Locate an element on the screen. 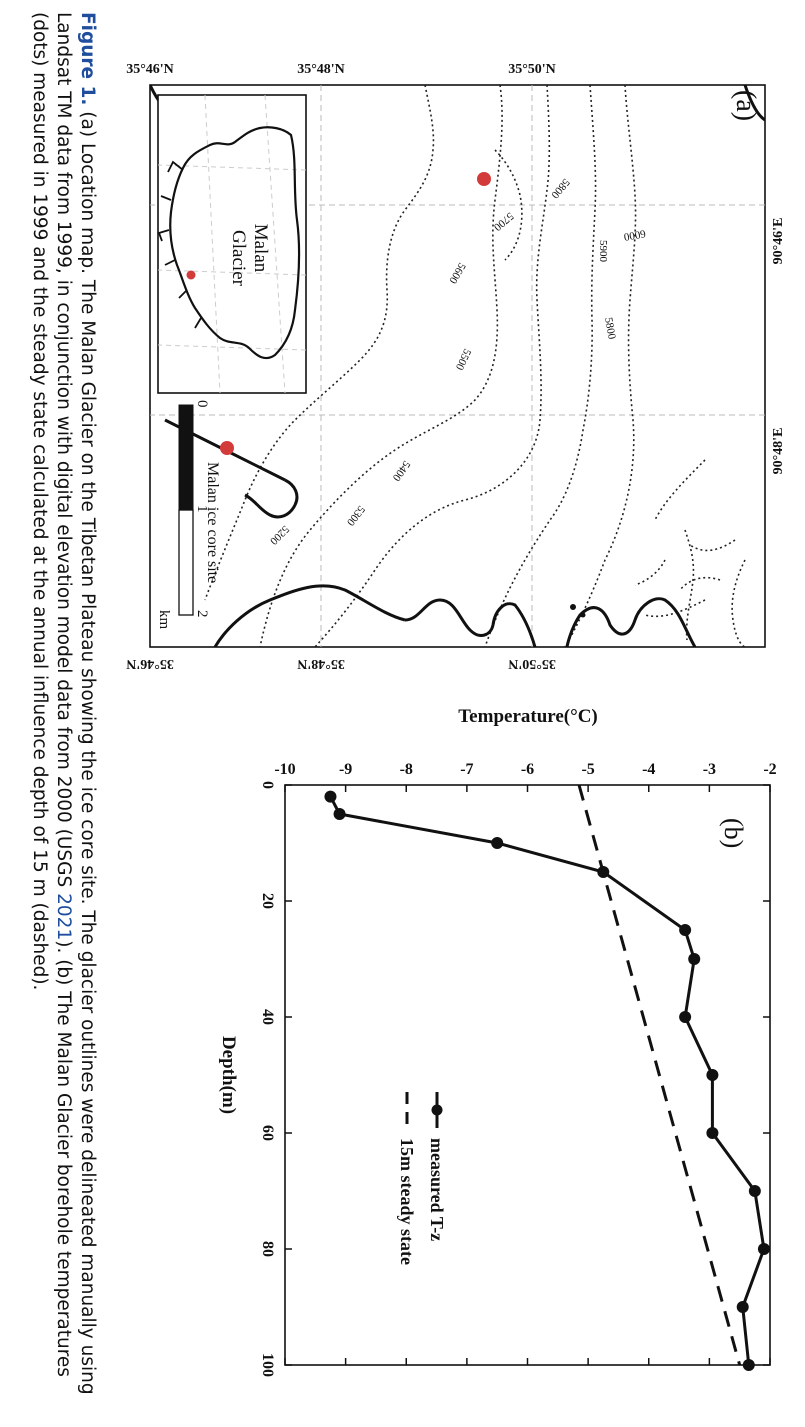 Image resolution: width=805 pixels, height=1427 pixels. inset-site-marker is located at coordinates (191, 275).